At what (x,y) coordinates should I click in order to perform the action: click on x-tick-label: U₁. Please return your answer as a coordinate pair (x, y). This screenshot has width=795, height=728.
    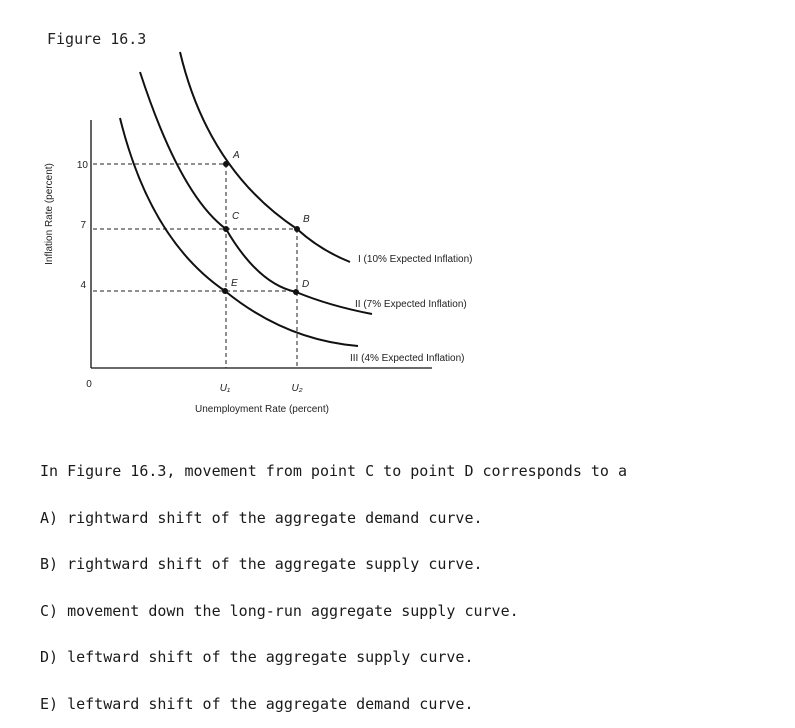
    Looking at the image, I should click on (225, 388).